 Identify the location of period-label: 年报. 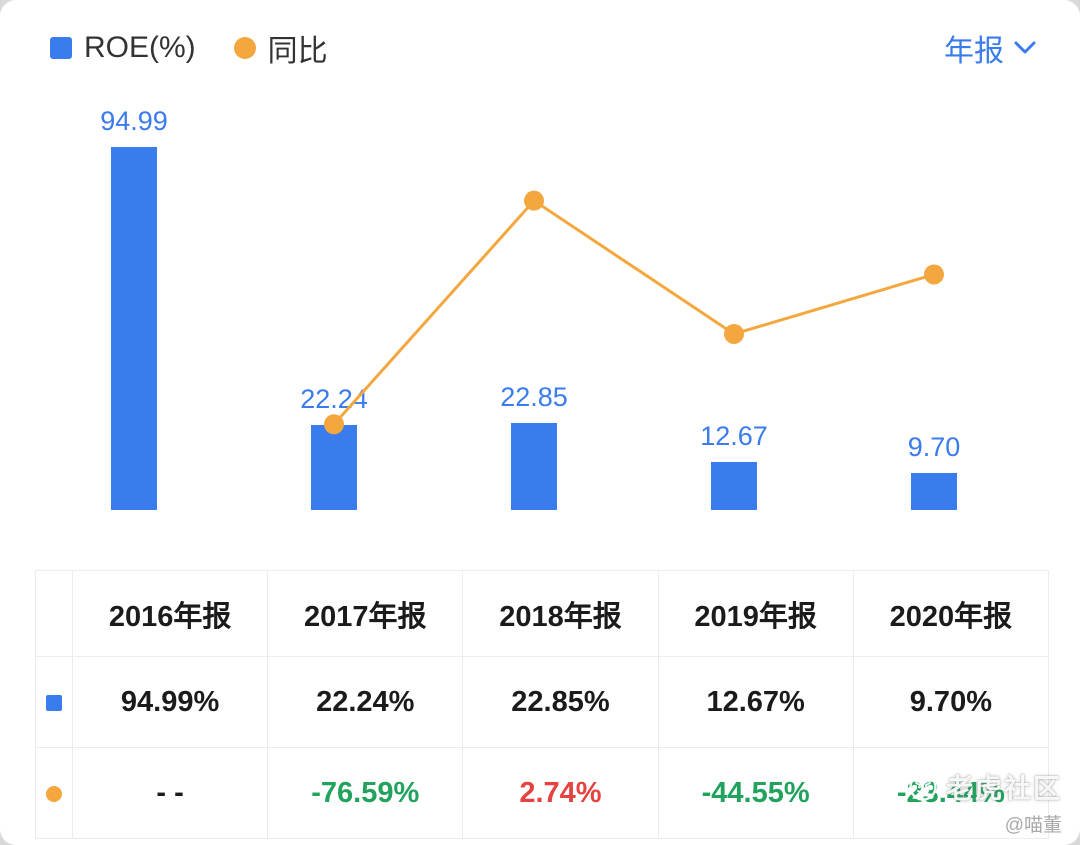
(974, 51).